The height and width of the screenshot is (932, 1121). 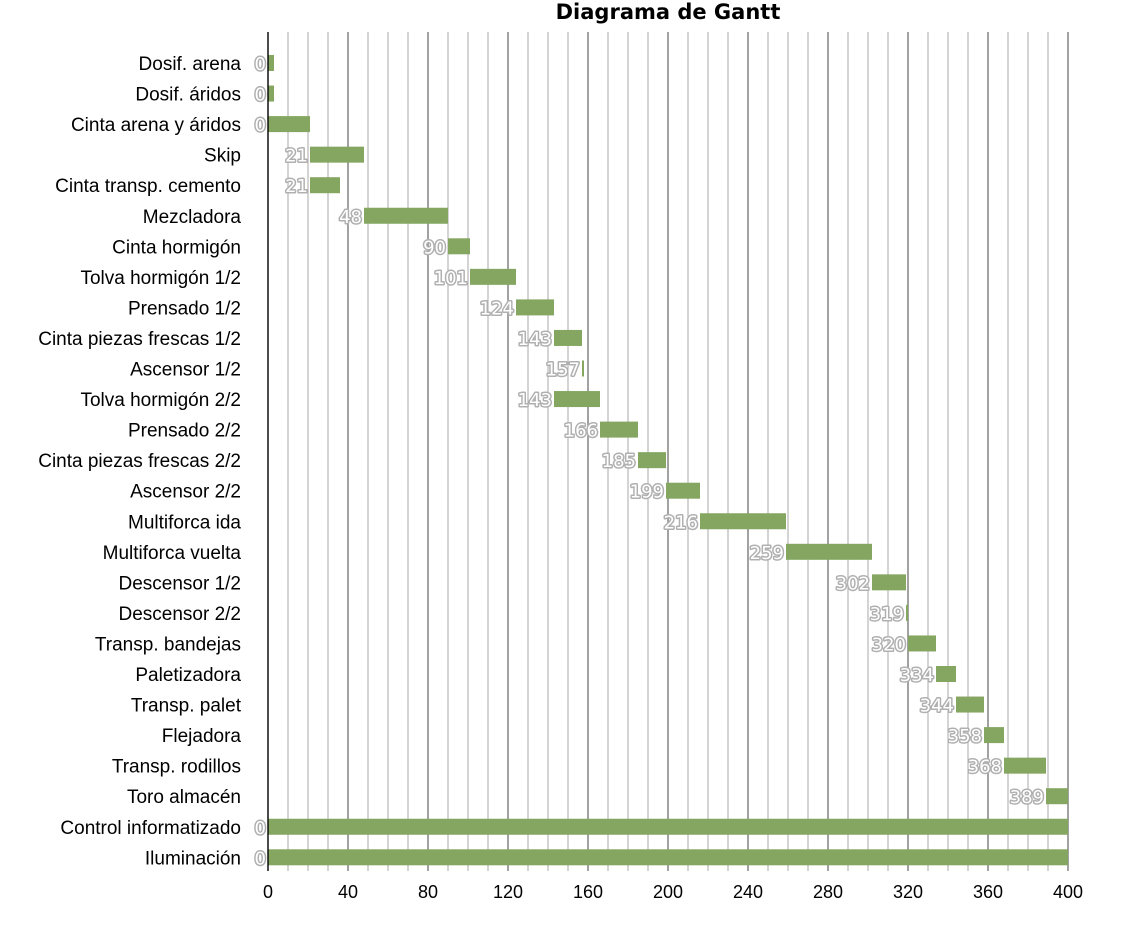 What do you see at coordinates (160, 400) in the screenshot?
I see `category-label-11: Tolva hormigón 2/2` at bounding box center [160, 400].